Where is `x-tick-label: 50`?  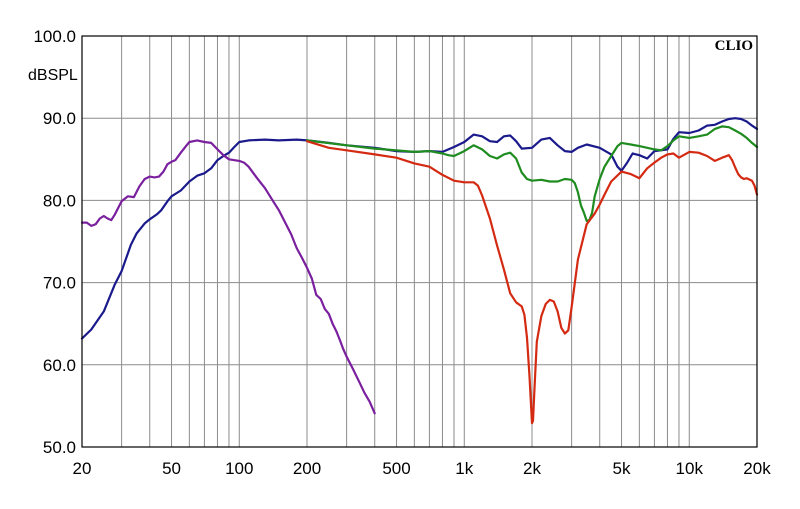 x-tick-label: 50 is located at coordinates (171, 468).